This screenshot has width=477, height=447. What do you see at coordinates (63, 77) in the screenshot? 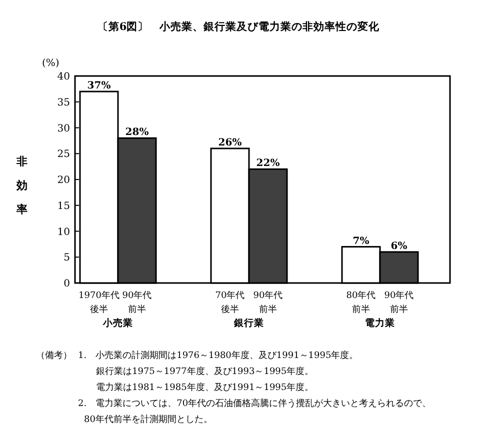
I see `y-tick-label: 40` at bounding box center [63, 77].